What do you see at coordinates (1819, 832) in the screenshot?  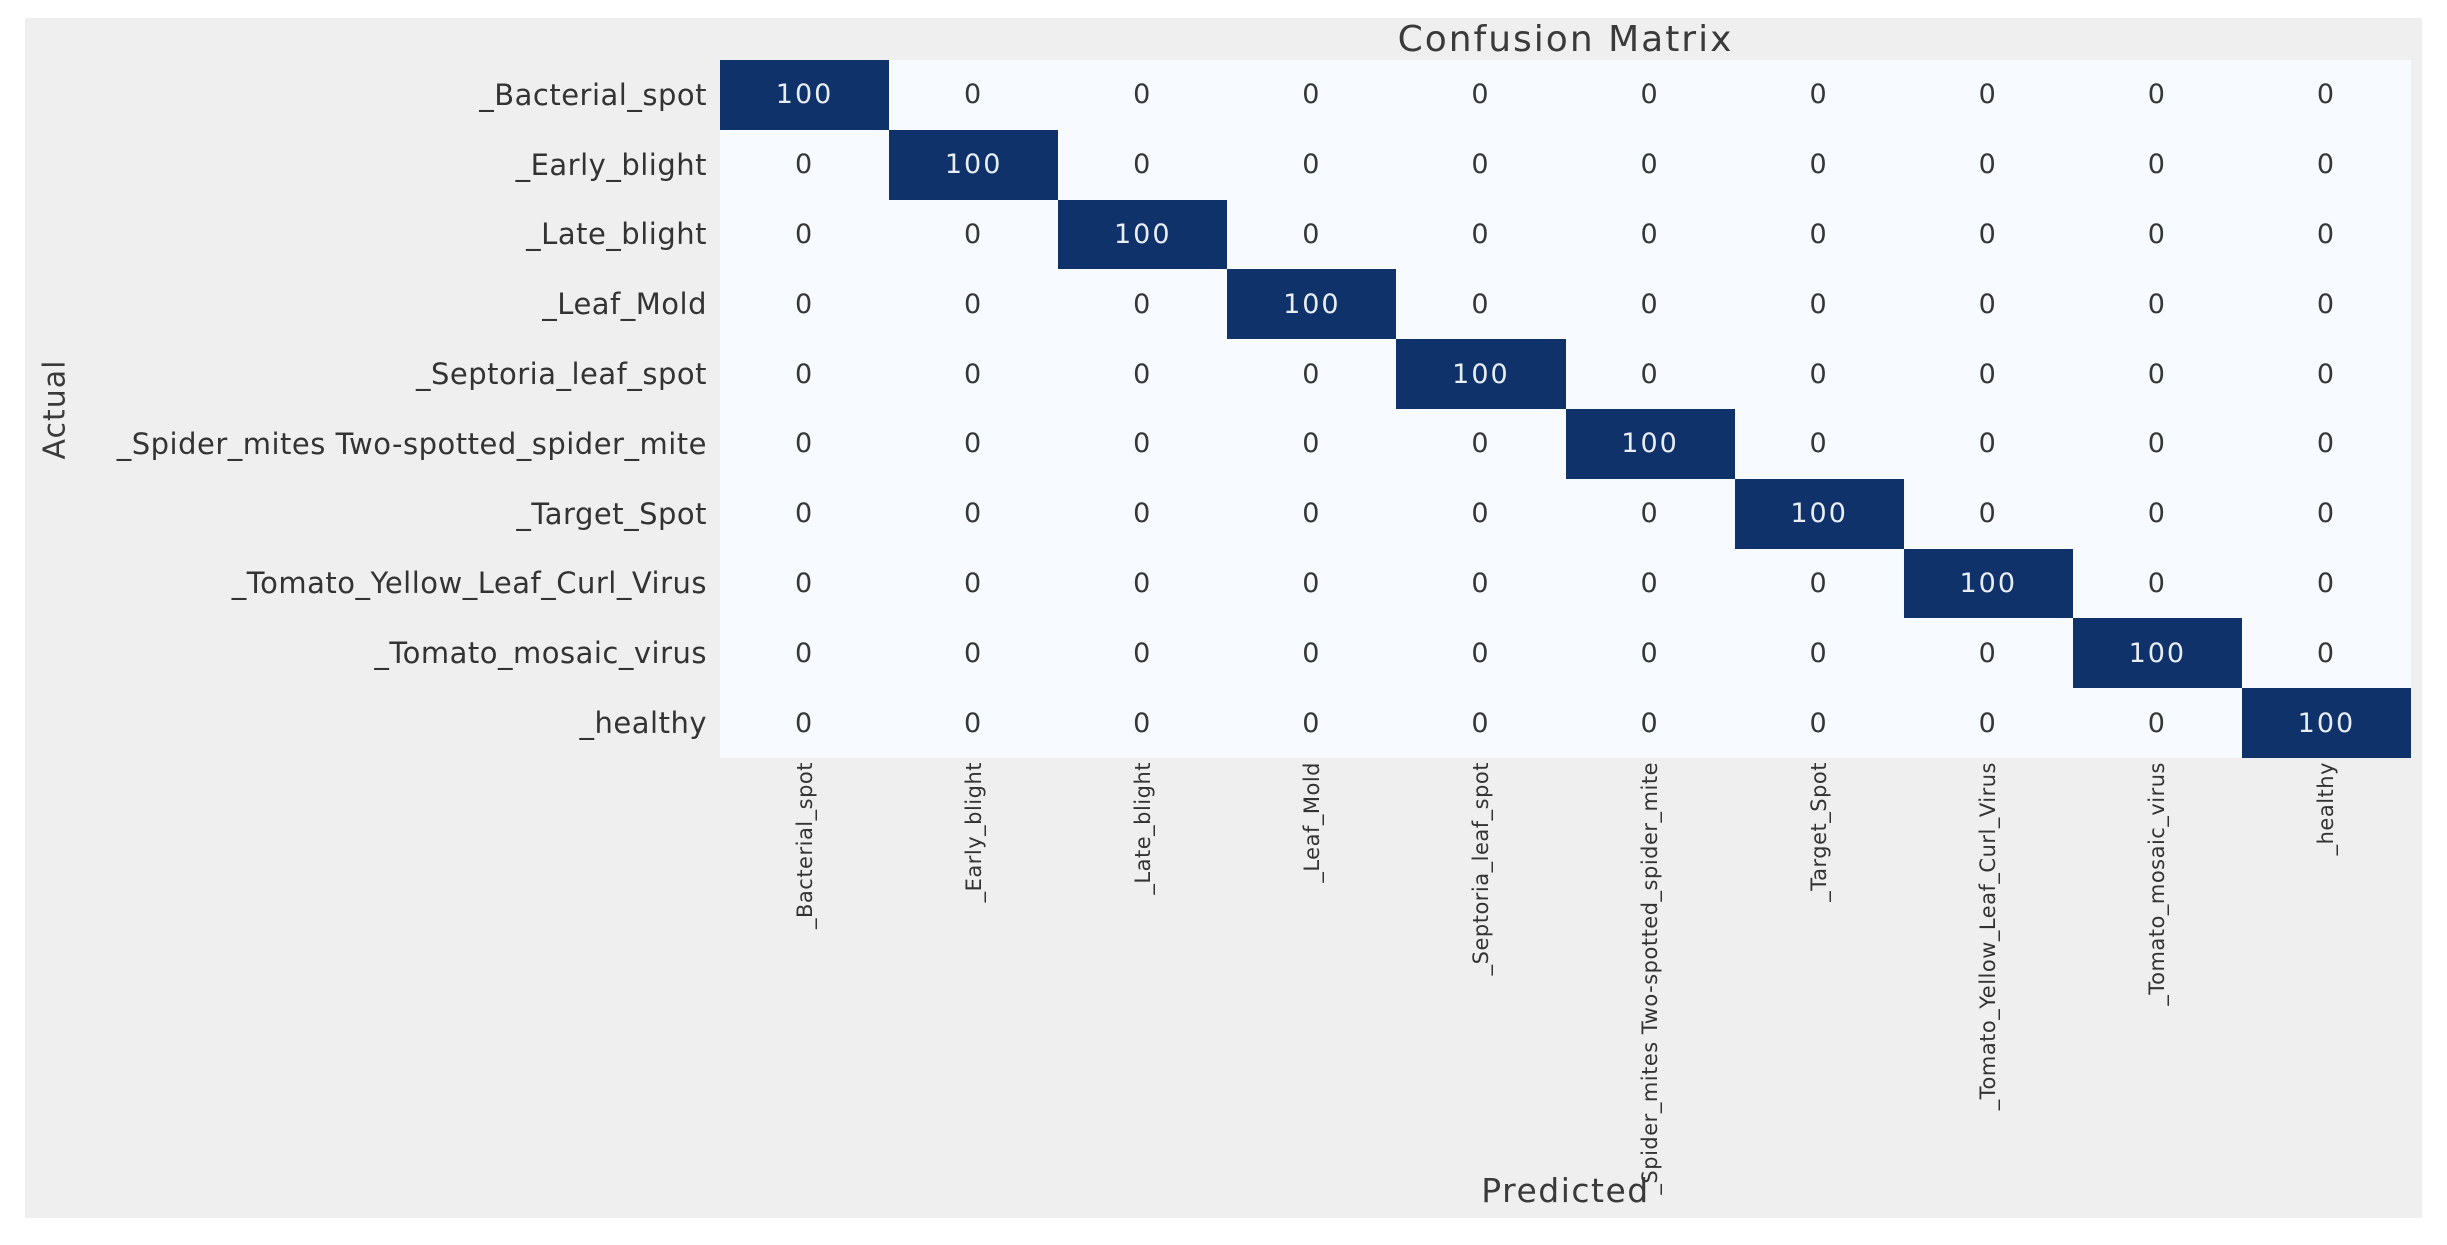 I see `x-tick-label-text: _Target_Spot` at bounding box center [1819, 832].